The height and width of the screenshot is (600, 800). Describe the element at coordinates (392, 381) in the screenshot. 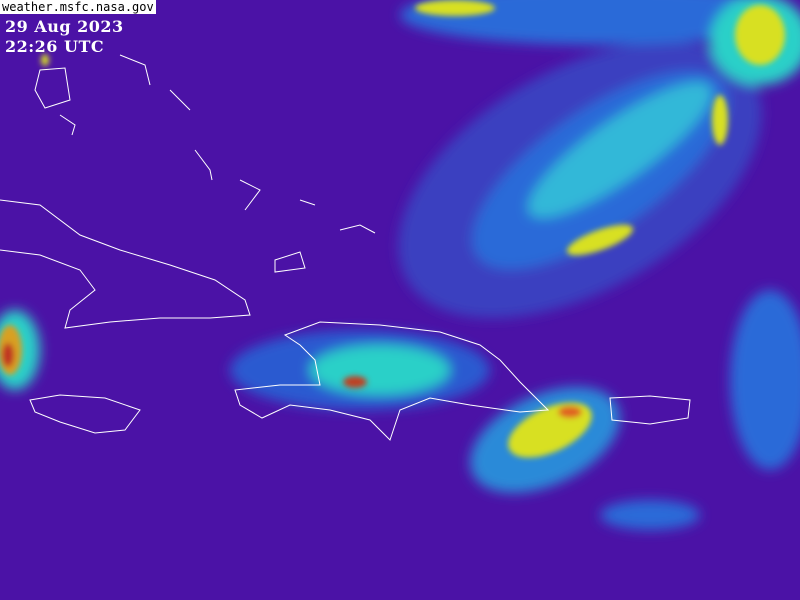

I see `hispaniola-coastline` at that location.